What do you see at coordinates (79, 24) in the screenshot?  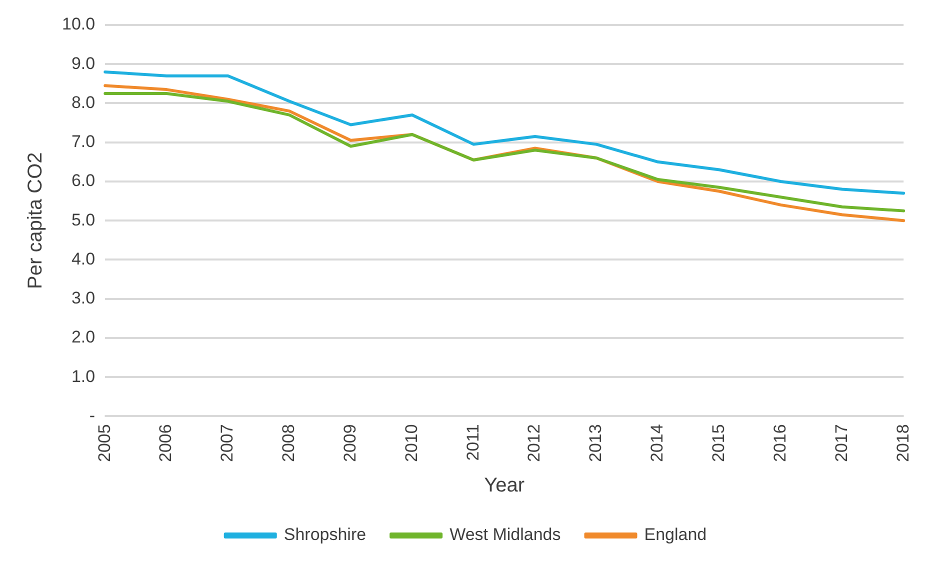 I see `y-tick-label: 10.0` at bounding box center [79, 24].